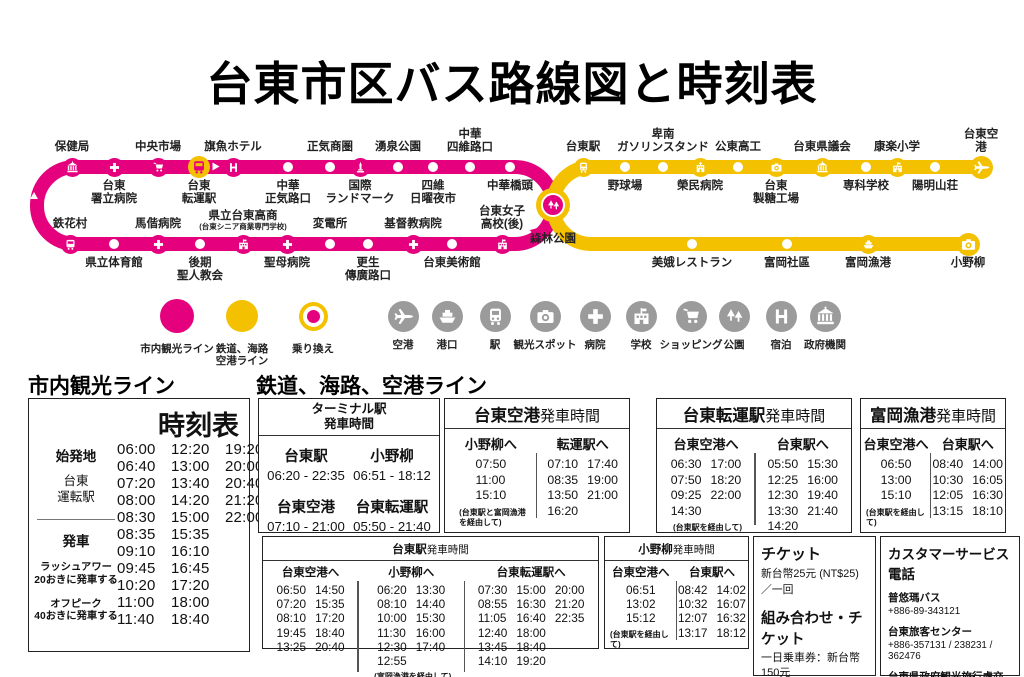  Describe the element at coordinates (114, 192) in the screenshot. I see `station-label: 台東 署立病院` at that location.